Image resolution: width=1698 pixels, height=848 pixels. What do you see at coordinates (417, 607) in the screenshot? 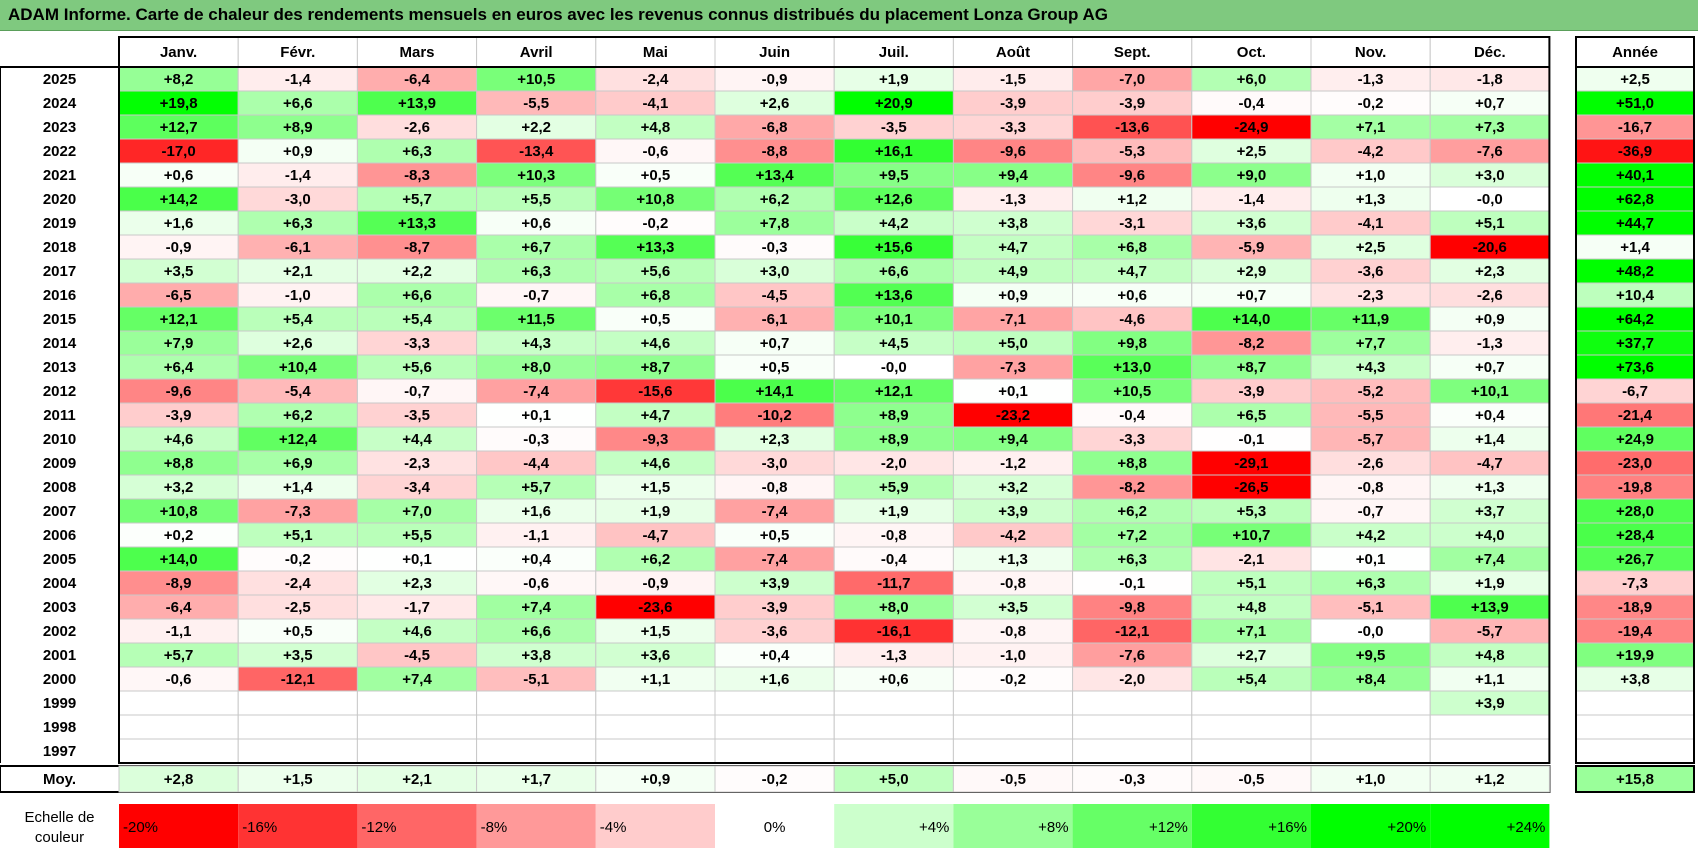
I see `cell-value-label: -1,7` at bounding box center [417, 607].